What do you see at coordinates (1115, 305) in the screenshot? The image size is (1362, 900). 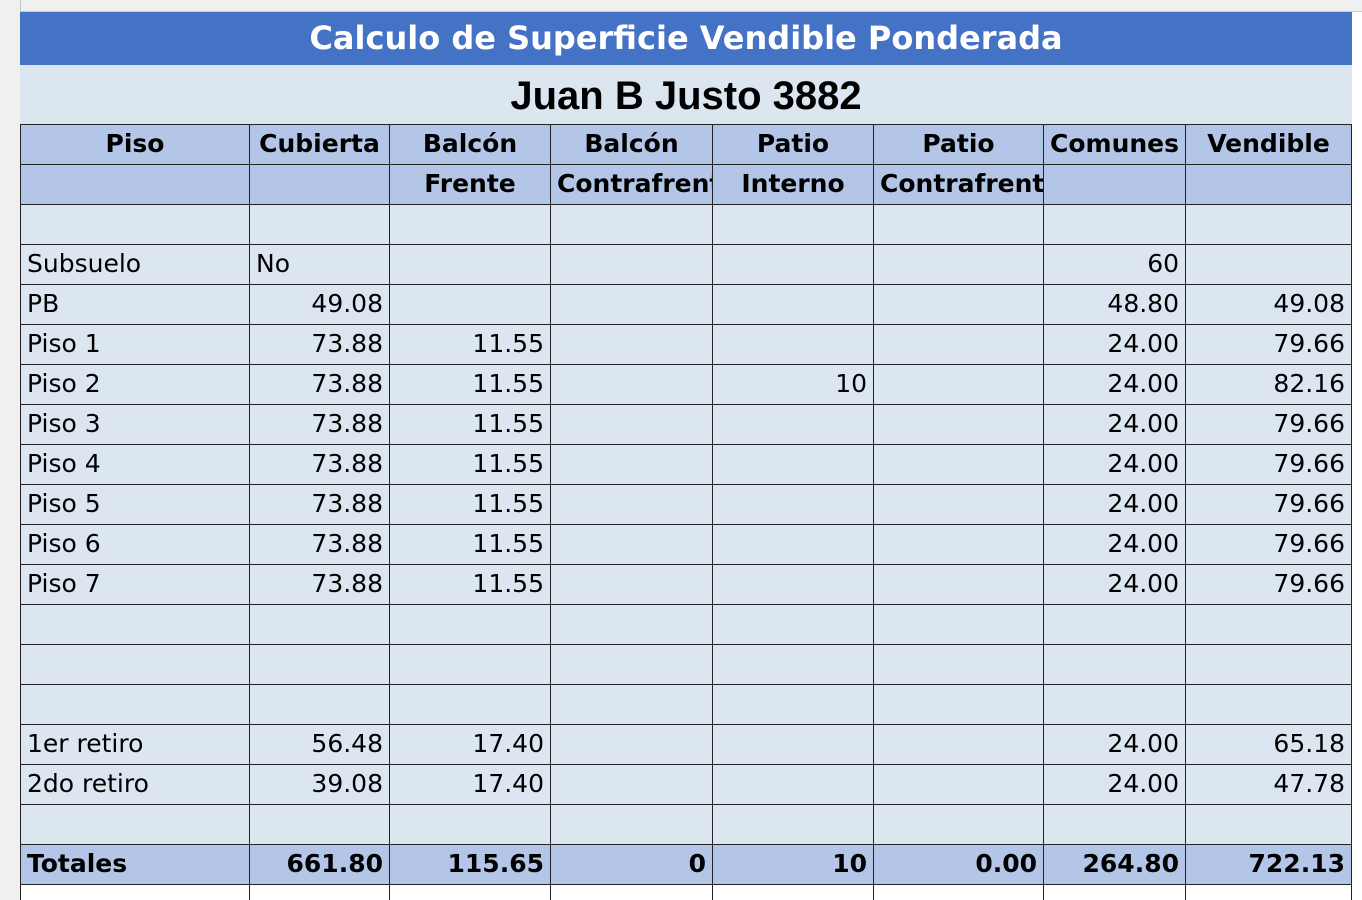 I see `data-cell: 48.80` at bounding box center [1115, 305].